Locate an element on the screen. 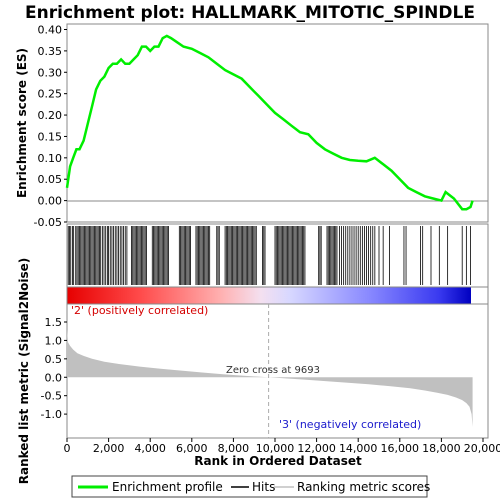 This screenshot has height=500, width=500. legend-enrichment-label: Enrichment profile is located at coordinates (167, 487).